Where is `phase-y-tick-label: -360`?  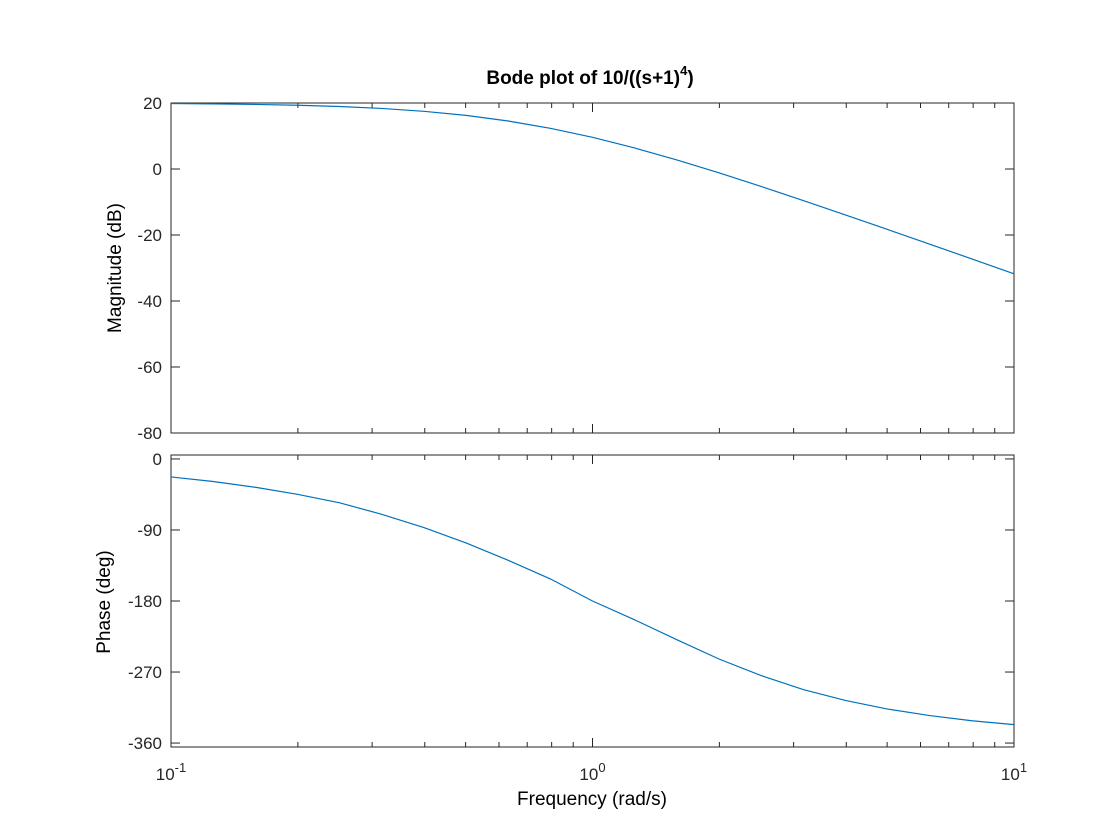
phase-y-tick-label: -360 is located at coordinates (145, 743).